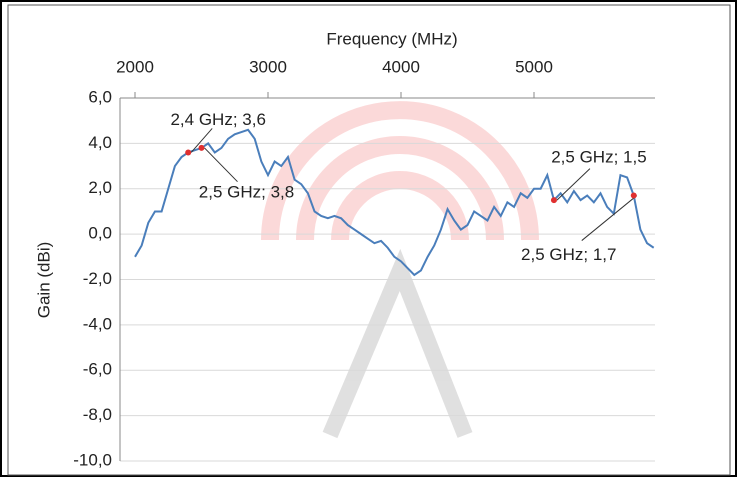 Image resolution: width=737 pixels, height=477 pixels. What do you see at coordinates (217, 119) in the screenshot?
I see `annotation-label: 2,4 GHz; 3,6` at bounding box center [217, 119].